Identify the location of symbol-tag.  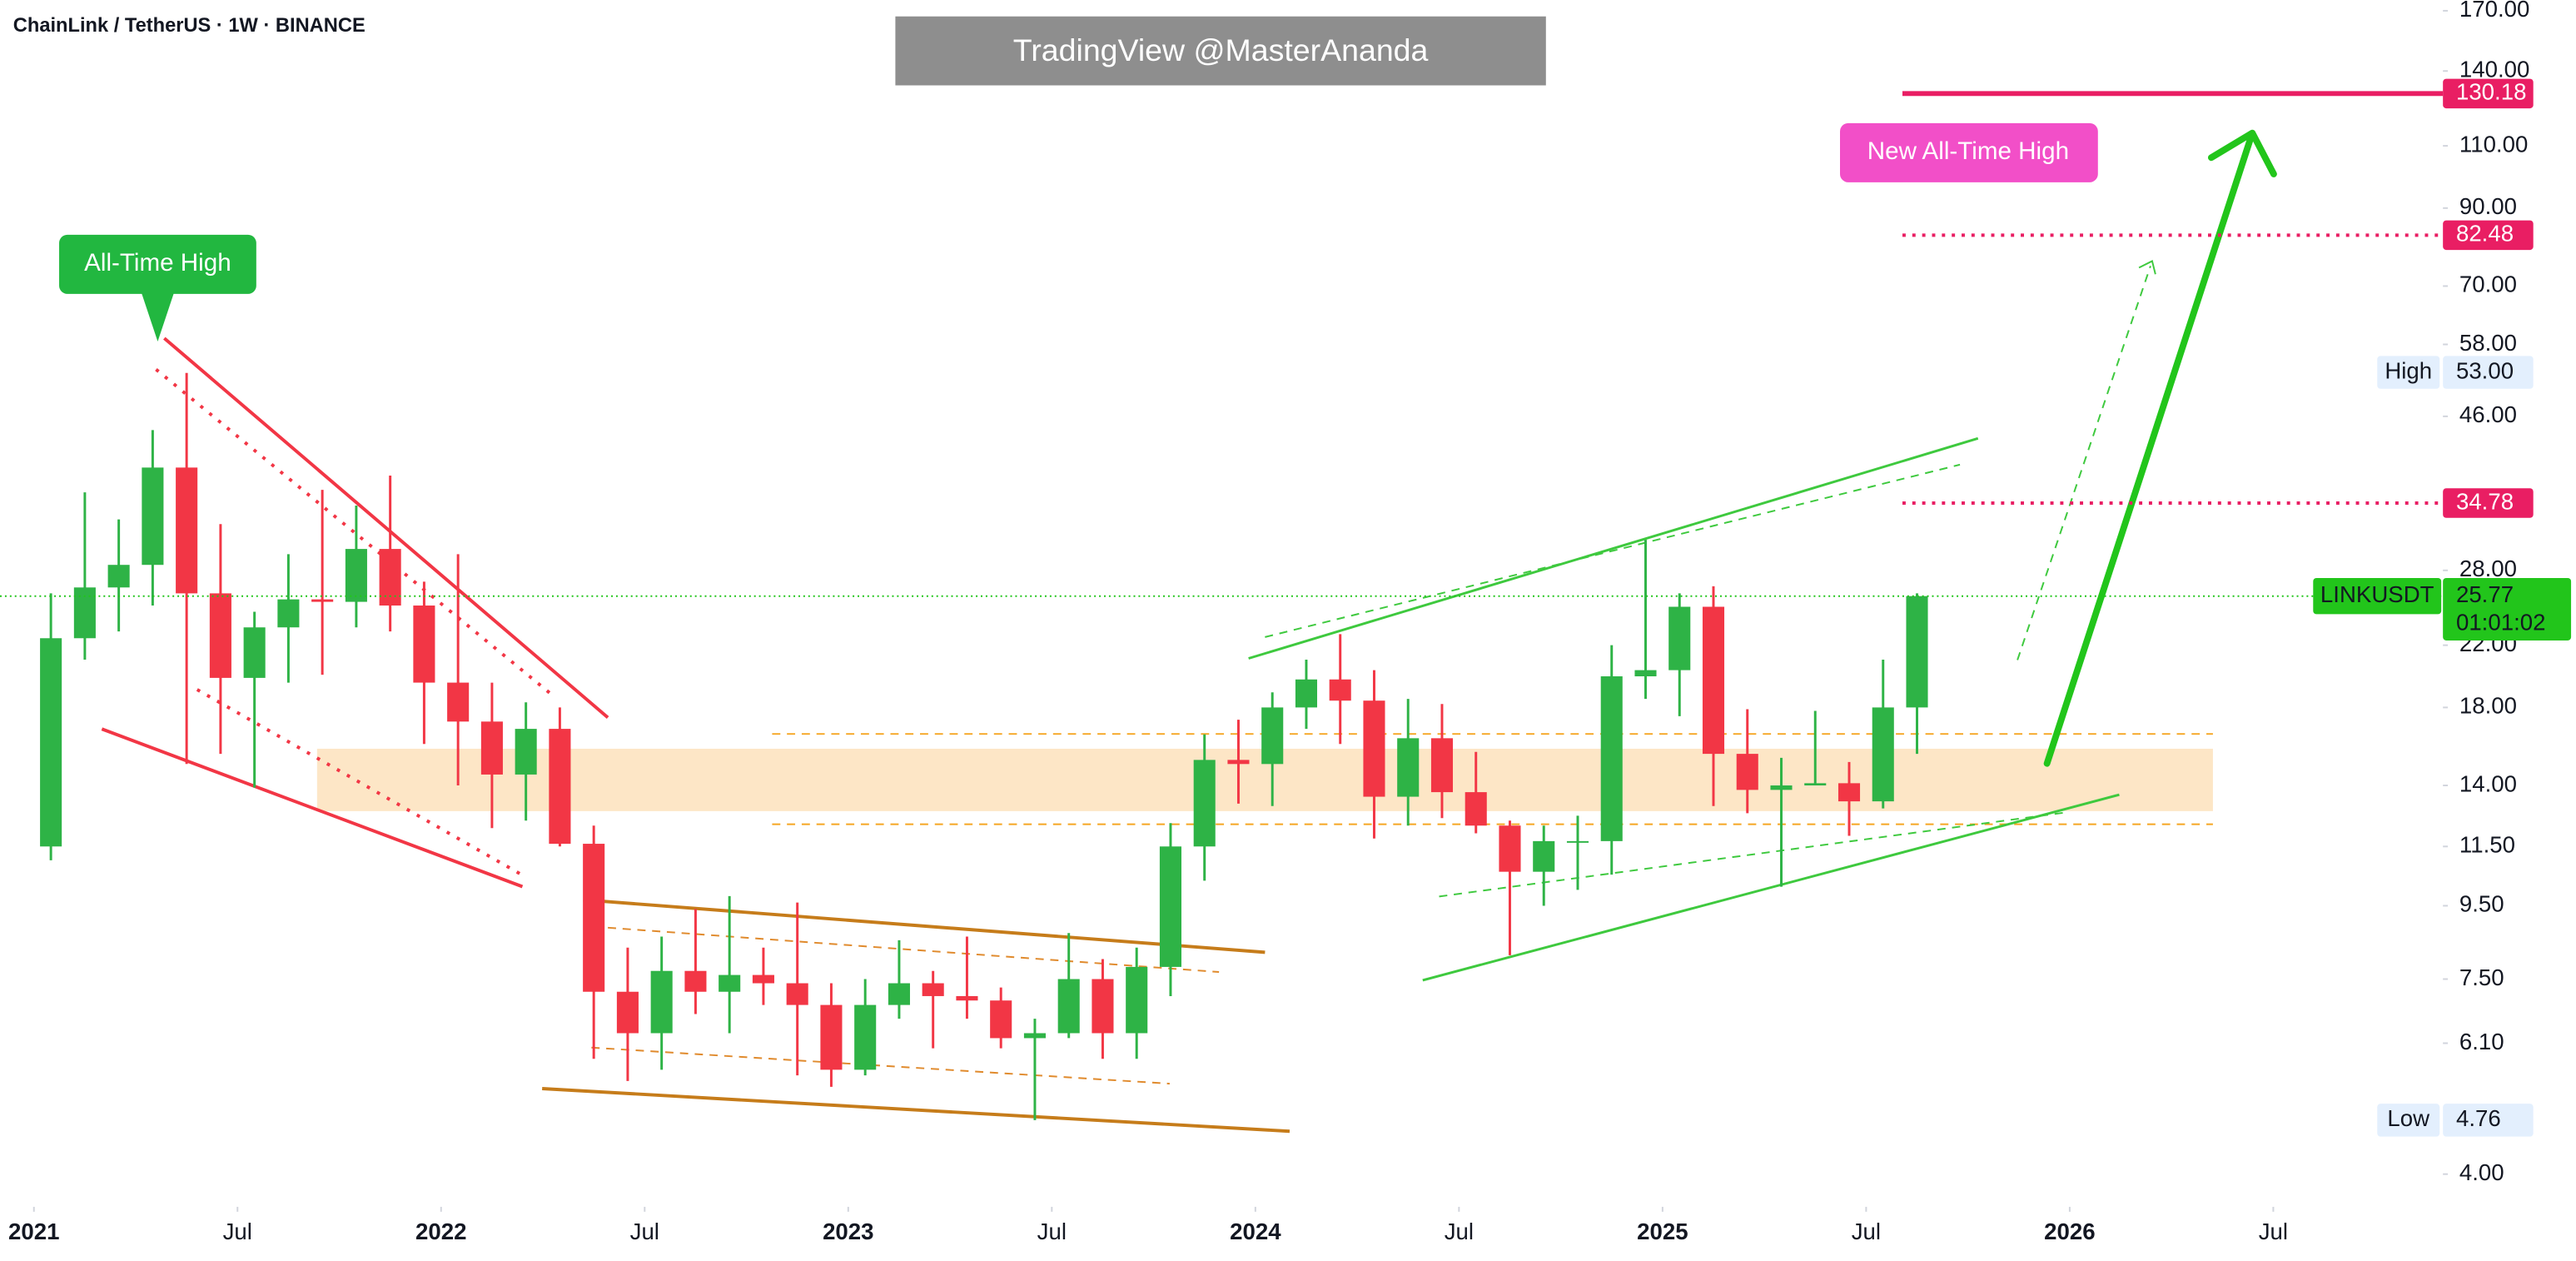
(2377, 596).